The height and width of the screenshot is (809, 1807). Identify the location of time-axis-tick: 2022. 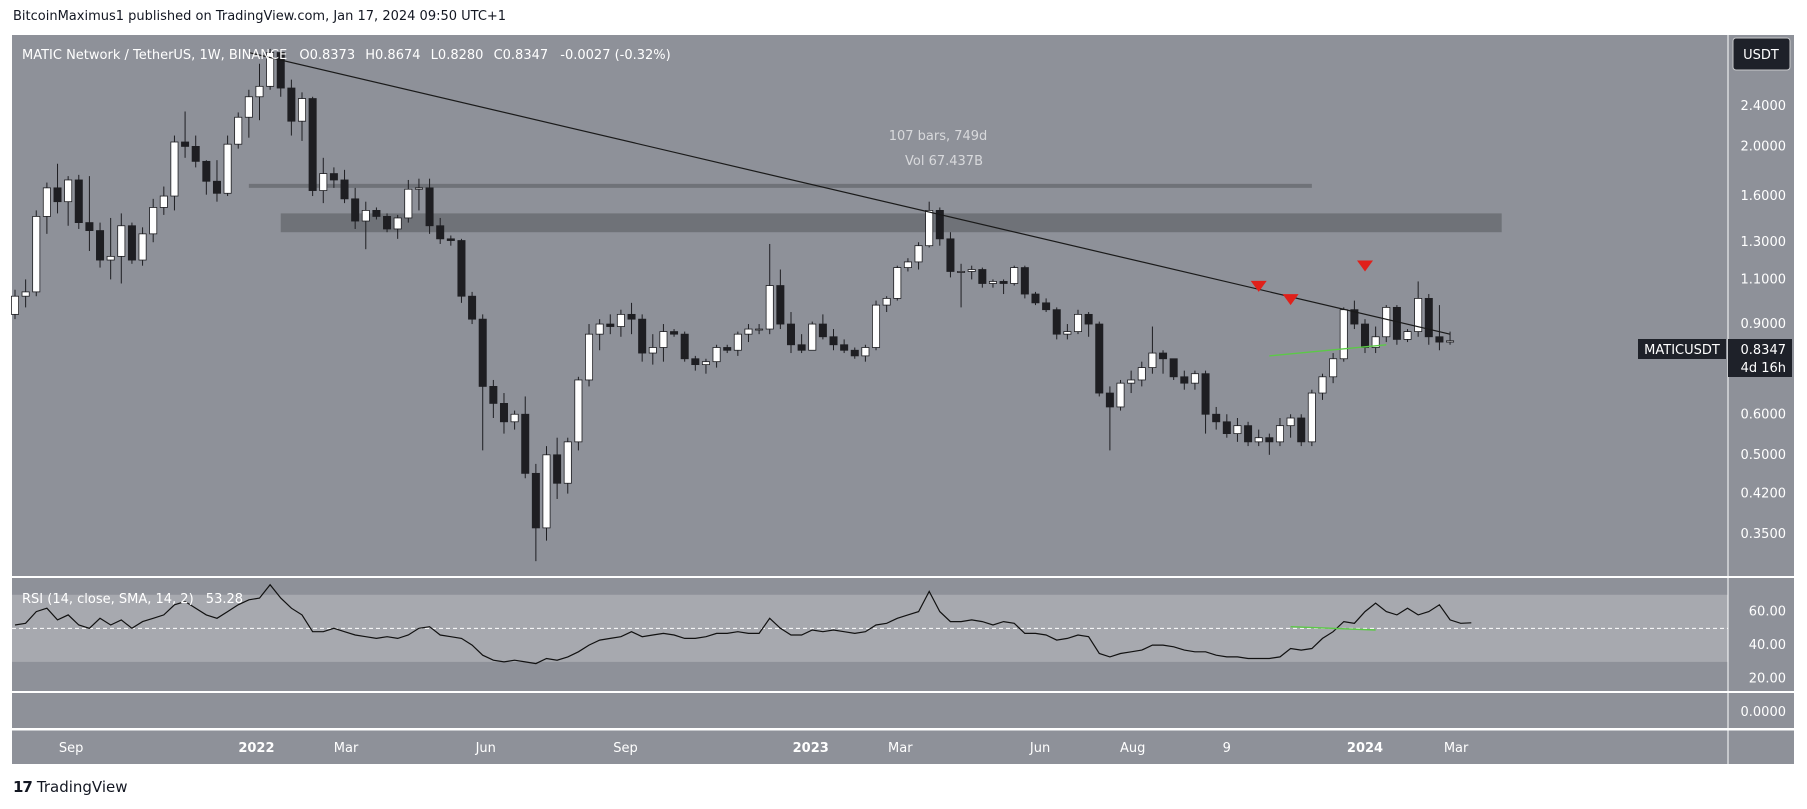
(256, 748).